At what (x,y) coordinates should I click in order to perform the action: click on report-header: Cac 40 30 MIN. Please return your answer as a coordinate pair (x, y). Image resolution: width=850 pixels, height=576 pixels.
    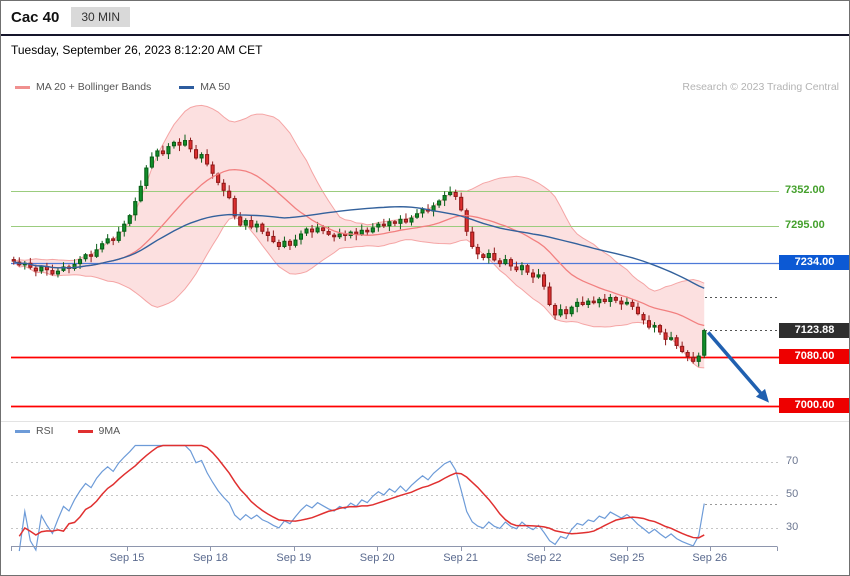
    Looking at the image, I should click on (71, 17).